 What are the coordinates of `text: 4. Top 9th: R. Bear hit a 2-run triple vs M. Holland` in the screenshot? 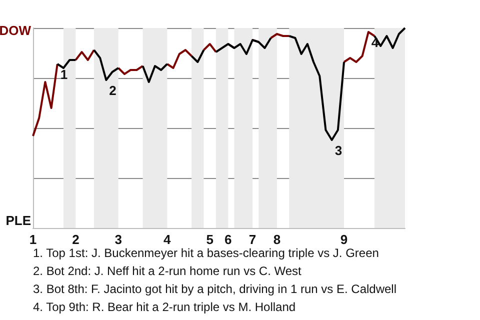 It's located at (164, 307).